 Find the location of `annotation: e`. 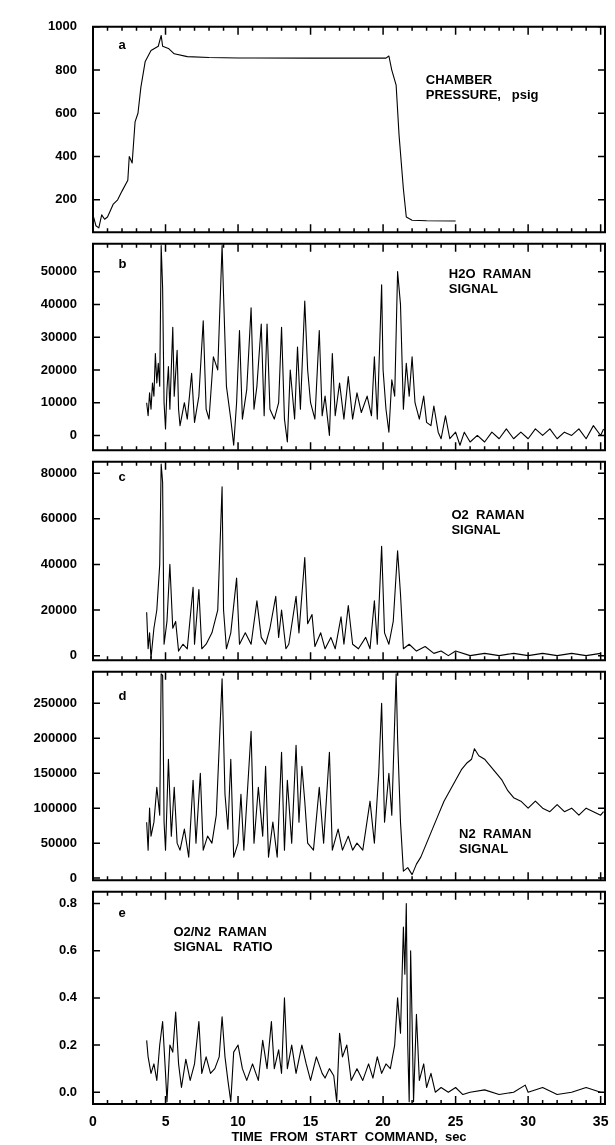

annotation: e is located at coordinates (122, 912).